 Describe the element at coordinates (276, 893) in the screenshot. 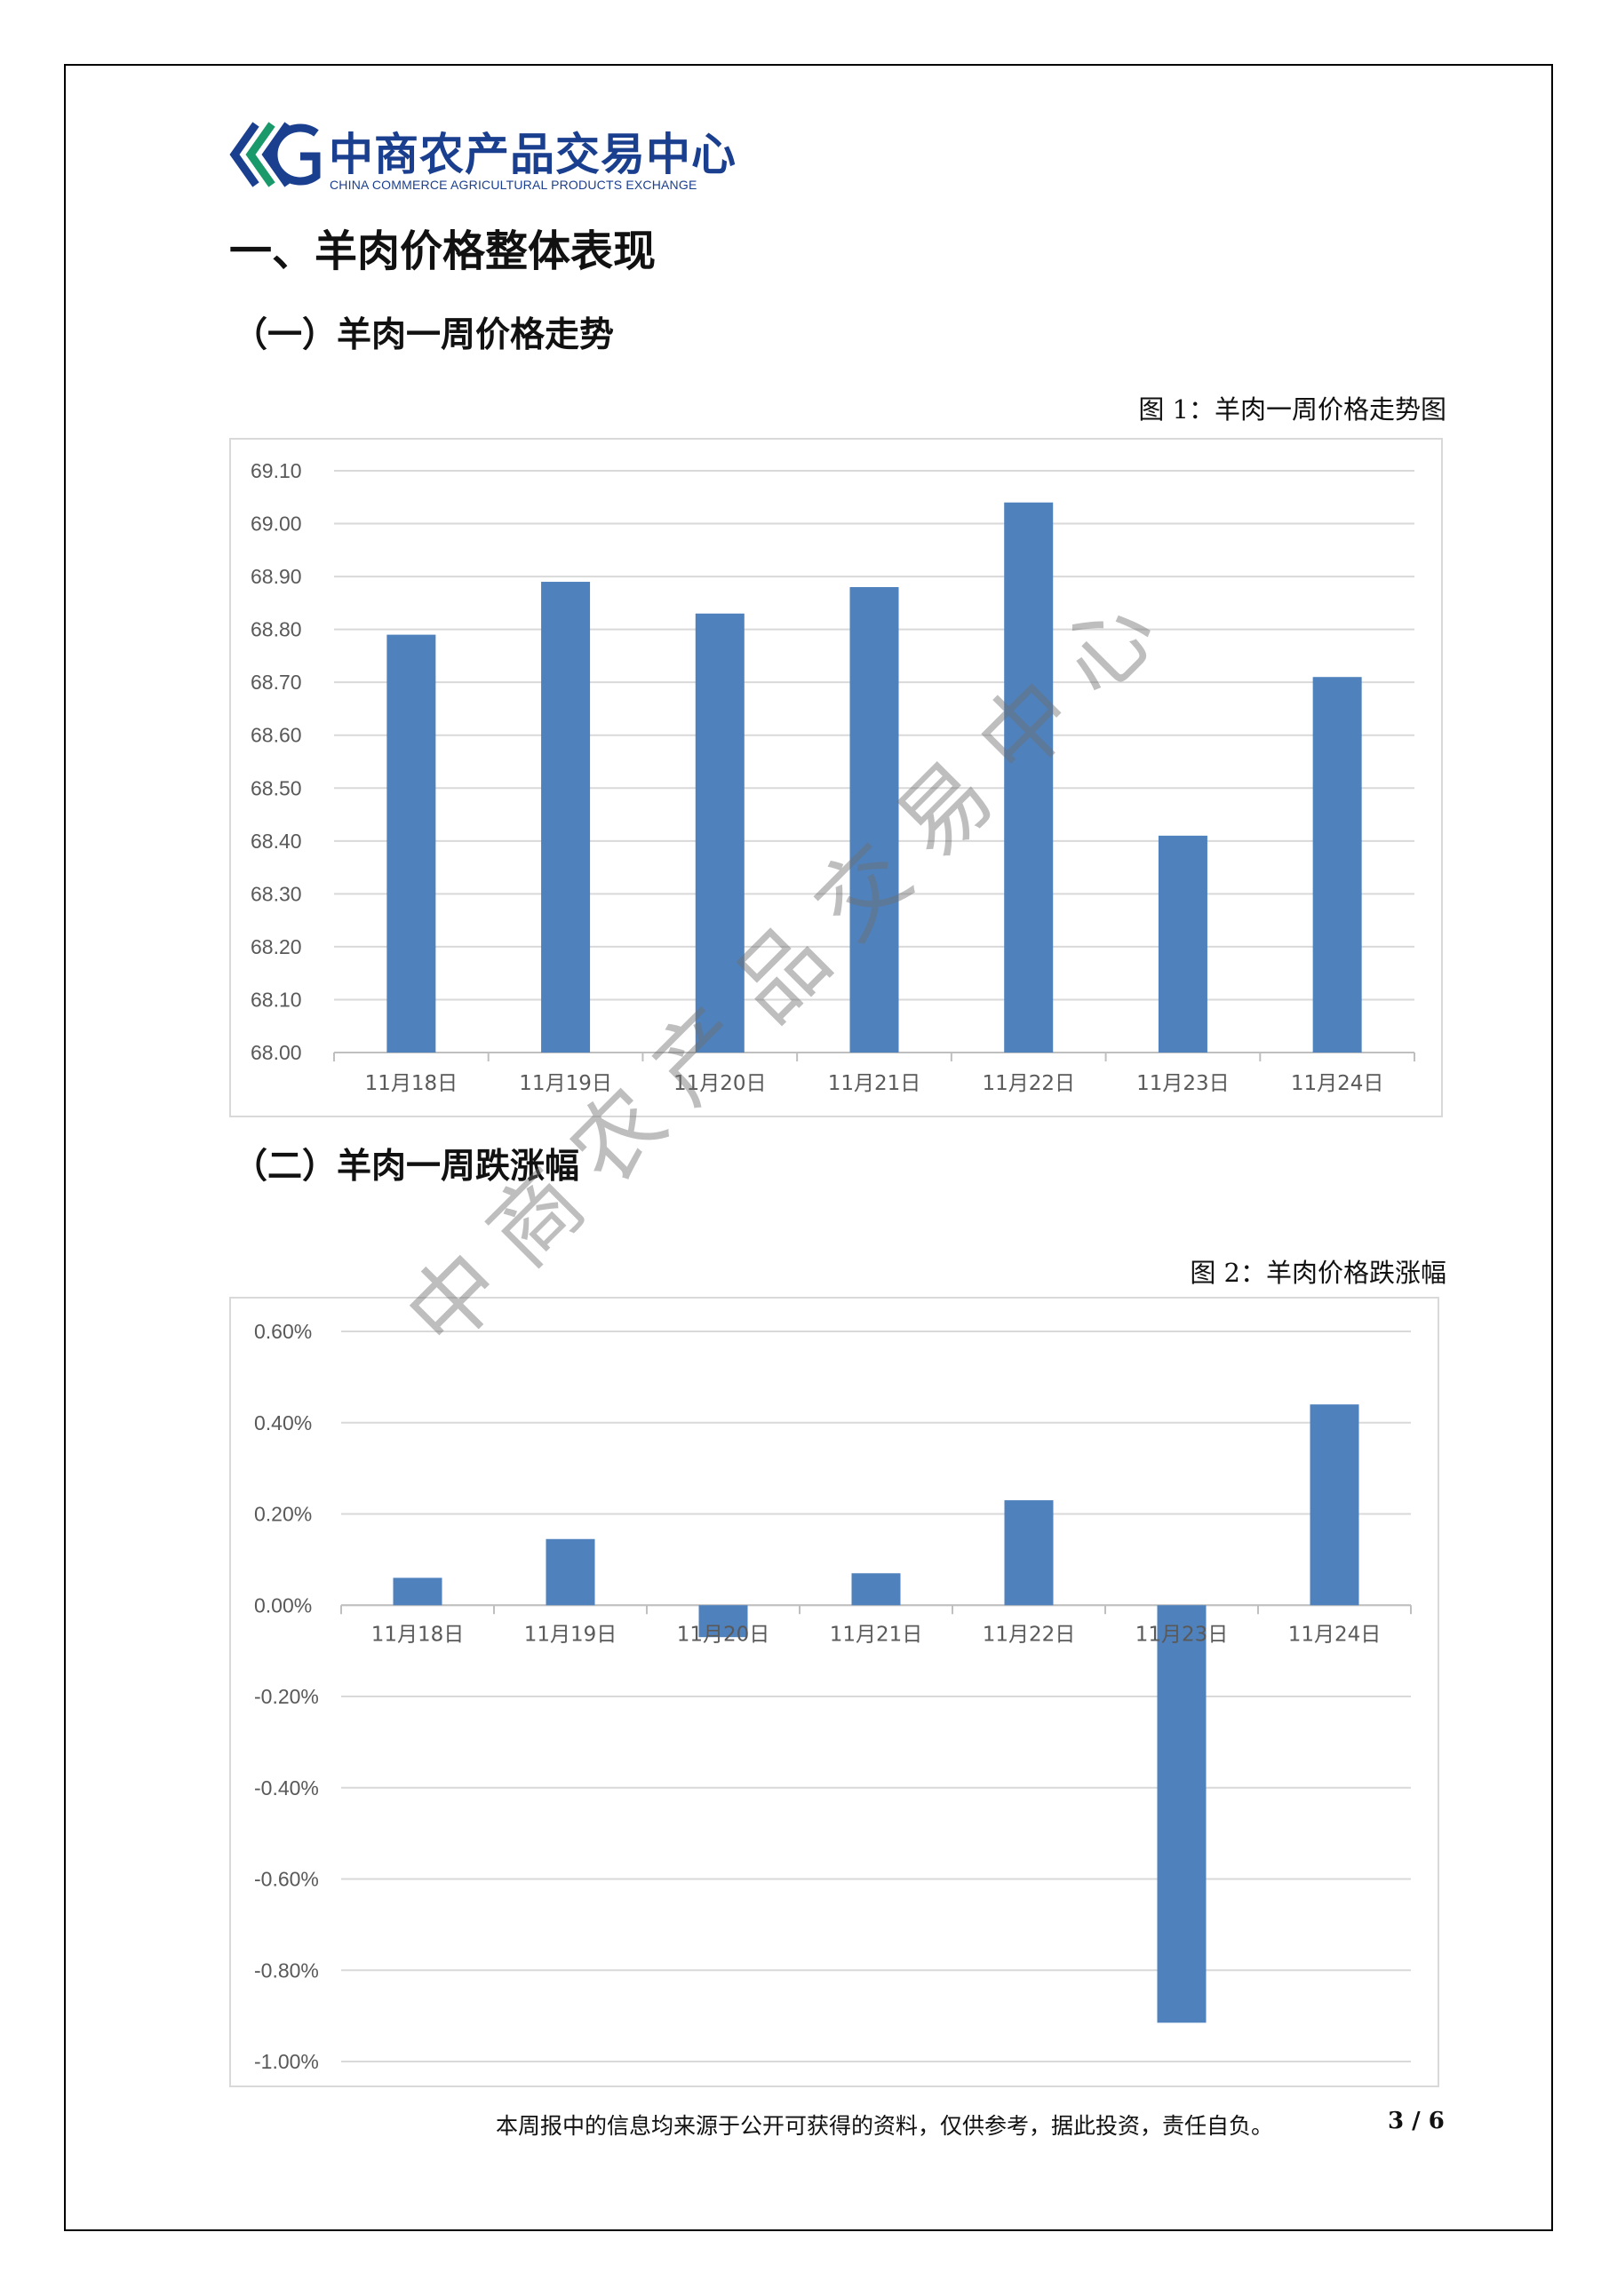

I see `y-tick-label: 68.30` at that location.